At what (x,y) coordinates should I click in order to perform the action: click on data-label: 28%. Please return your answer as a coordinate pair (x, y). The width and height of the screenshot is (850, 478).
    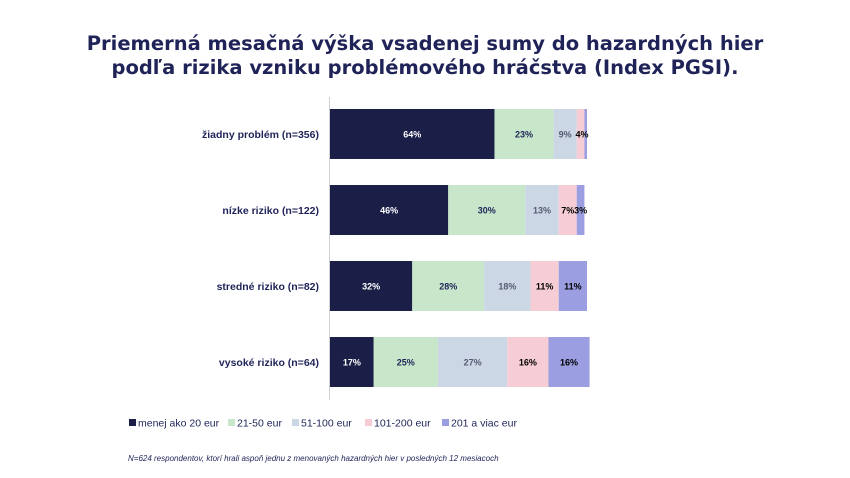
    Looking at the image, I should click on (448, 287).